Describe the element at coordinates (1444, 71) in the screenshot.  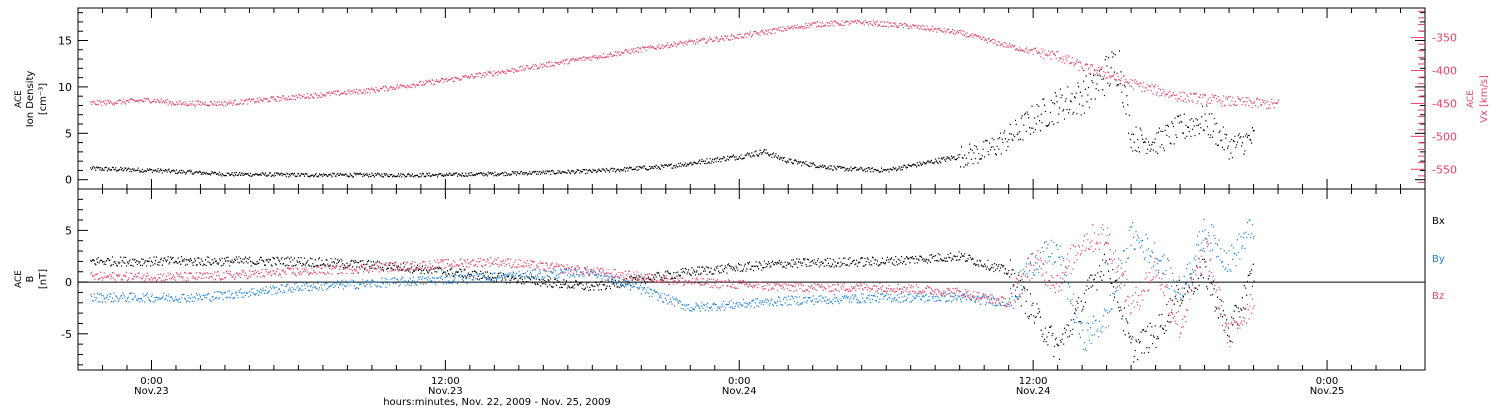
I see `top-right-tick-label: -400` at that location.